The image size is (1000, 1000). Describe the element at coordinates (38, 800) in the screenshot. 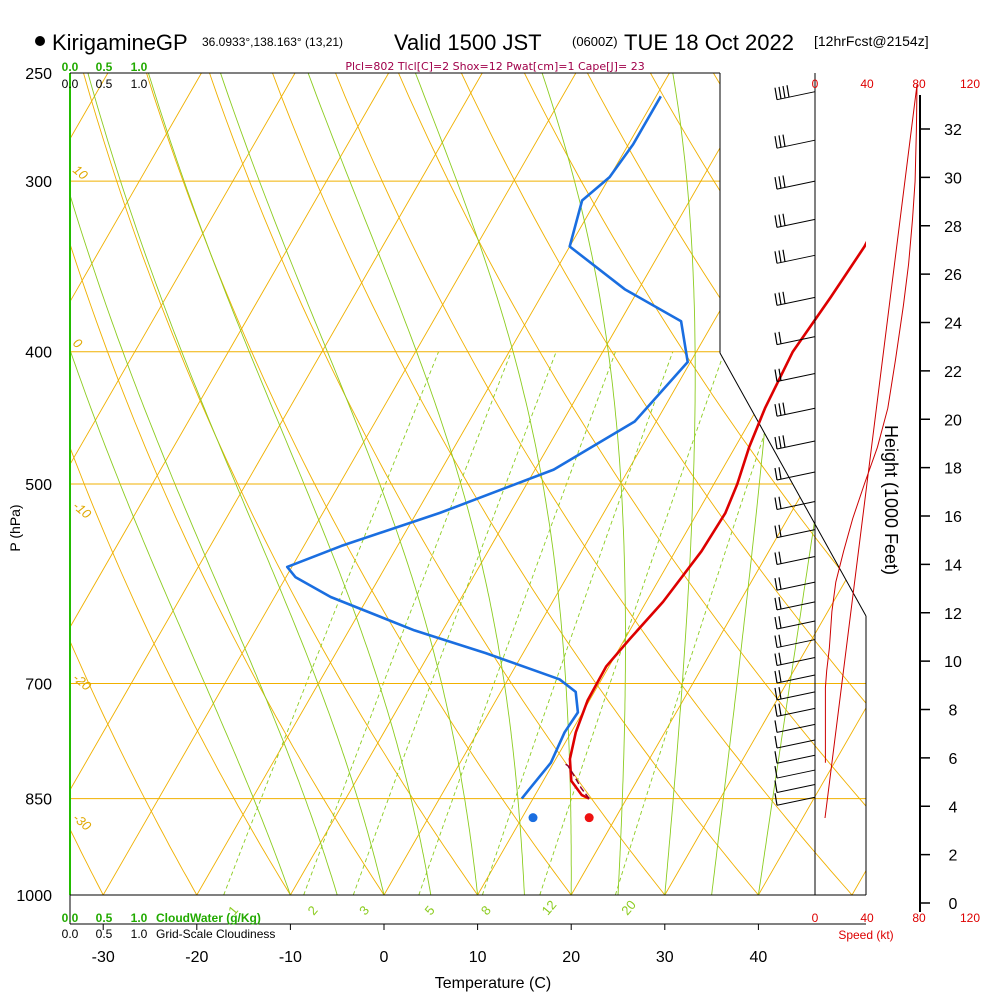

I see `pressure-tick-label: 850` at that location.